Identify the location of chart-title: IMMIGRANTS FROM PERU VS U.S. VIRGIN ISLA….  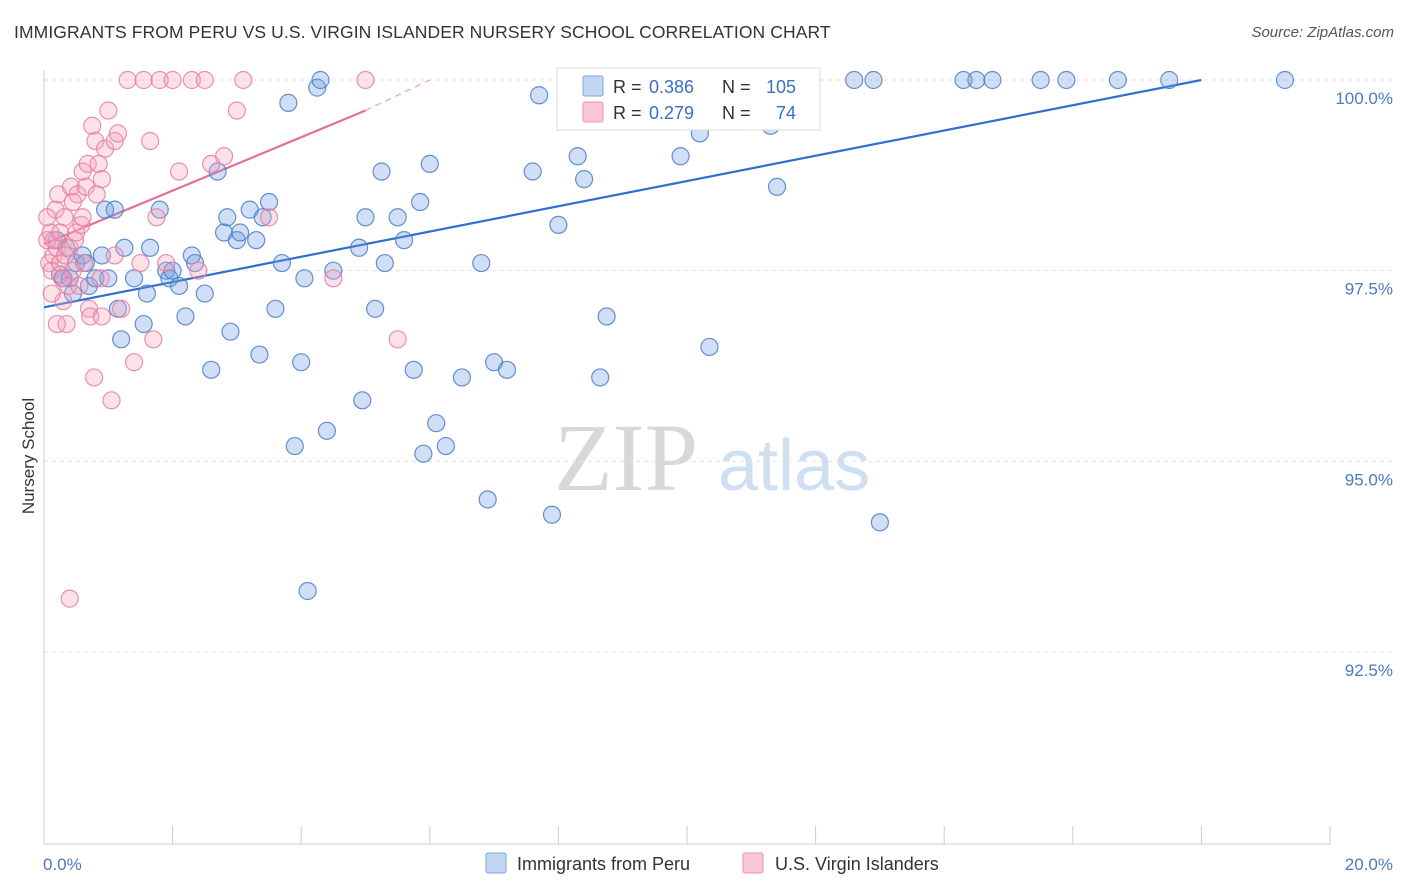
(422, 32).